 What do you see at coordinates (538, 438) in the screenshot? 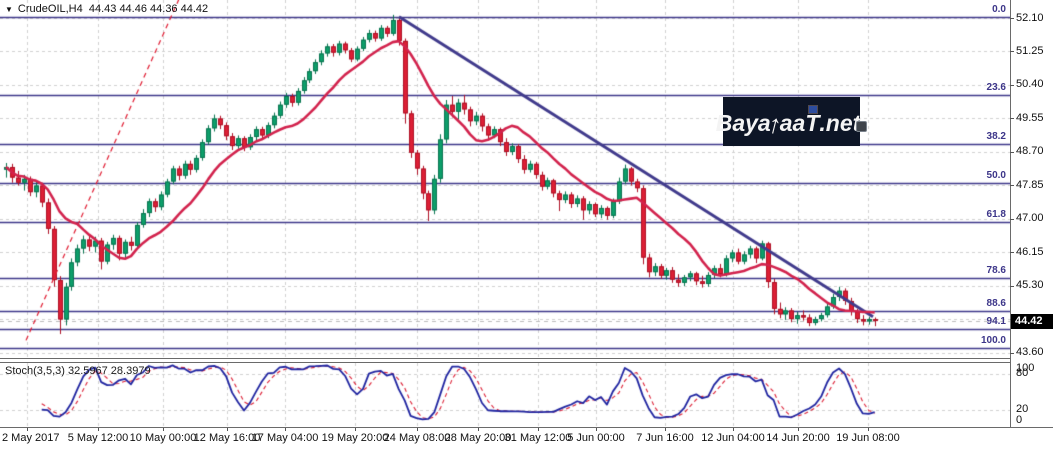
I see `time-axis-label: 31 May 12:00` at bounding box center [538, 438].